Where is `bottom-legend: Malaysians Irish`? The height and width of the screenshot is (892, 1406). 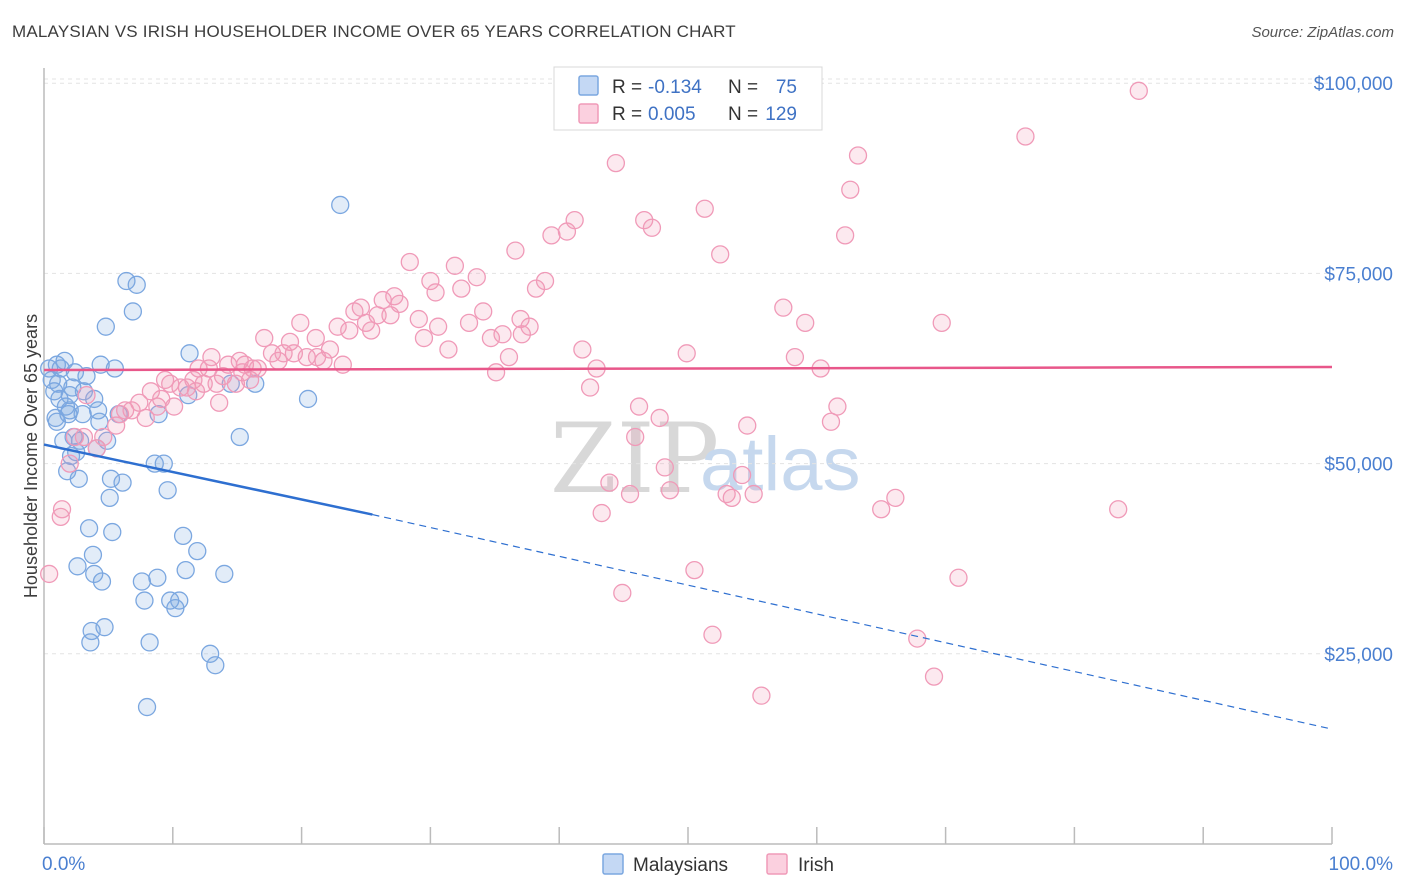
bottom-legend: Malaysians Irish is located at coordinates (718, 864).